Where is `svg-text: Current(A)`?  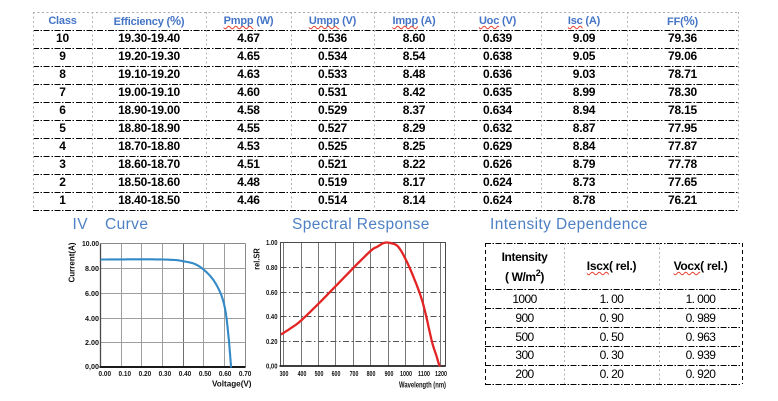 svg-text: Current(A) is located at coordinates (72, 262).